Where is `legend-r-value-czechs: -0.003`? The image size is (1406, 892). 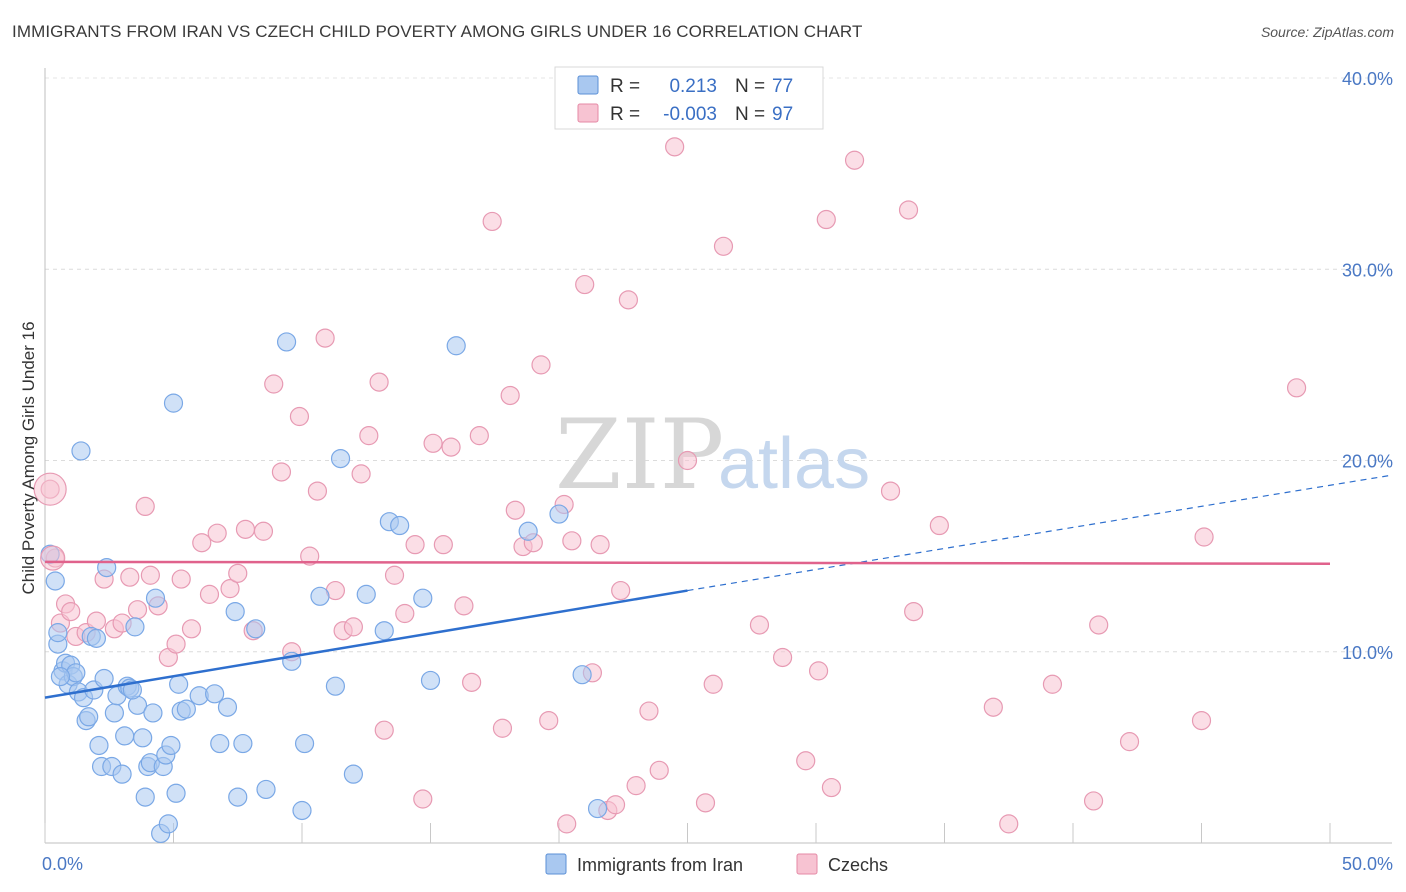
legend-r-value-czechs: -0.003 is located at coordinates (690, 114).